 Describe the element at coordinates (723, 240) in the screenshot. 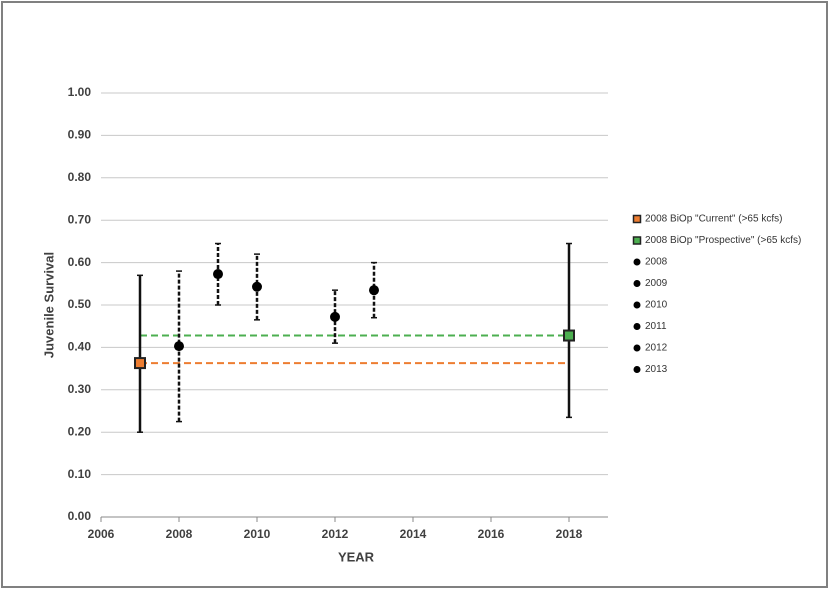

I see `legend-label: 2008 BiOp "Prospective" (>65 kcfs)` at that location.